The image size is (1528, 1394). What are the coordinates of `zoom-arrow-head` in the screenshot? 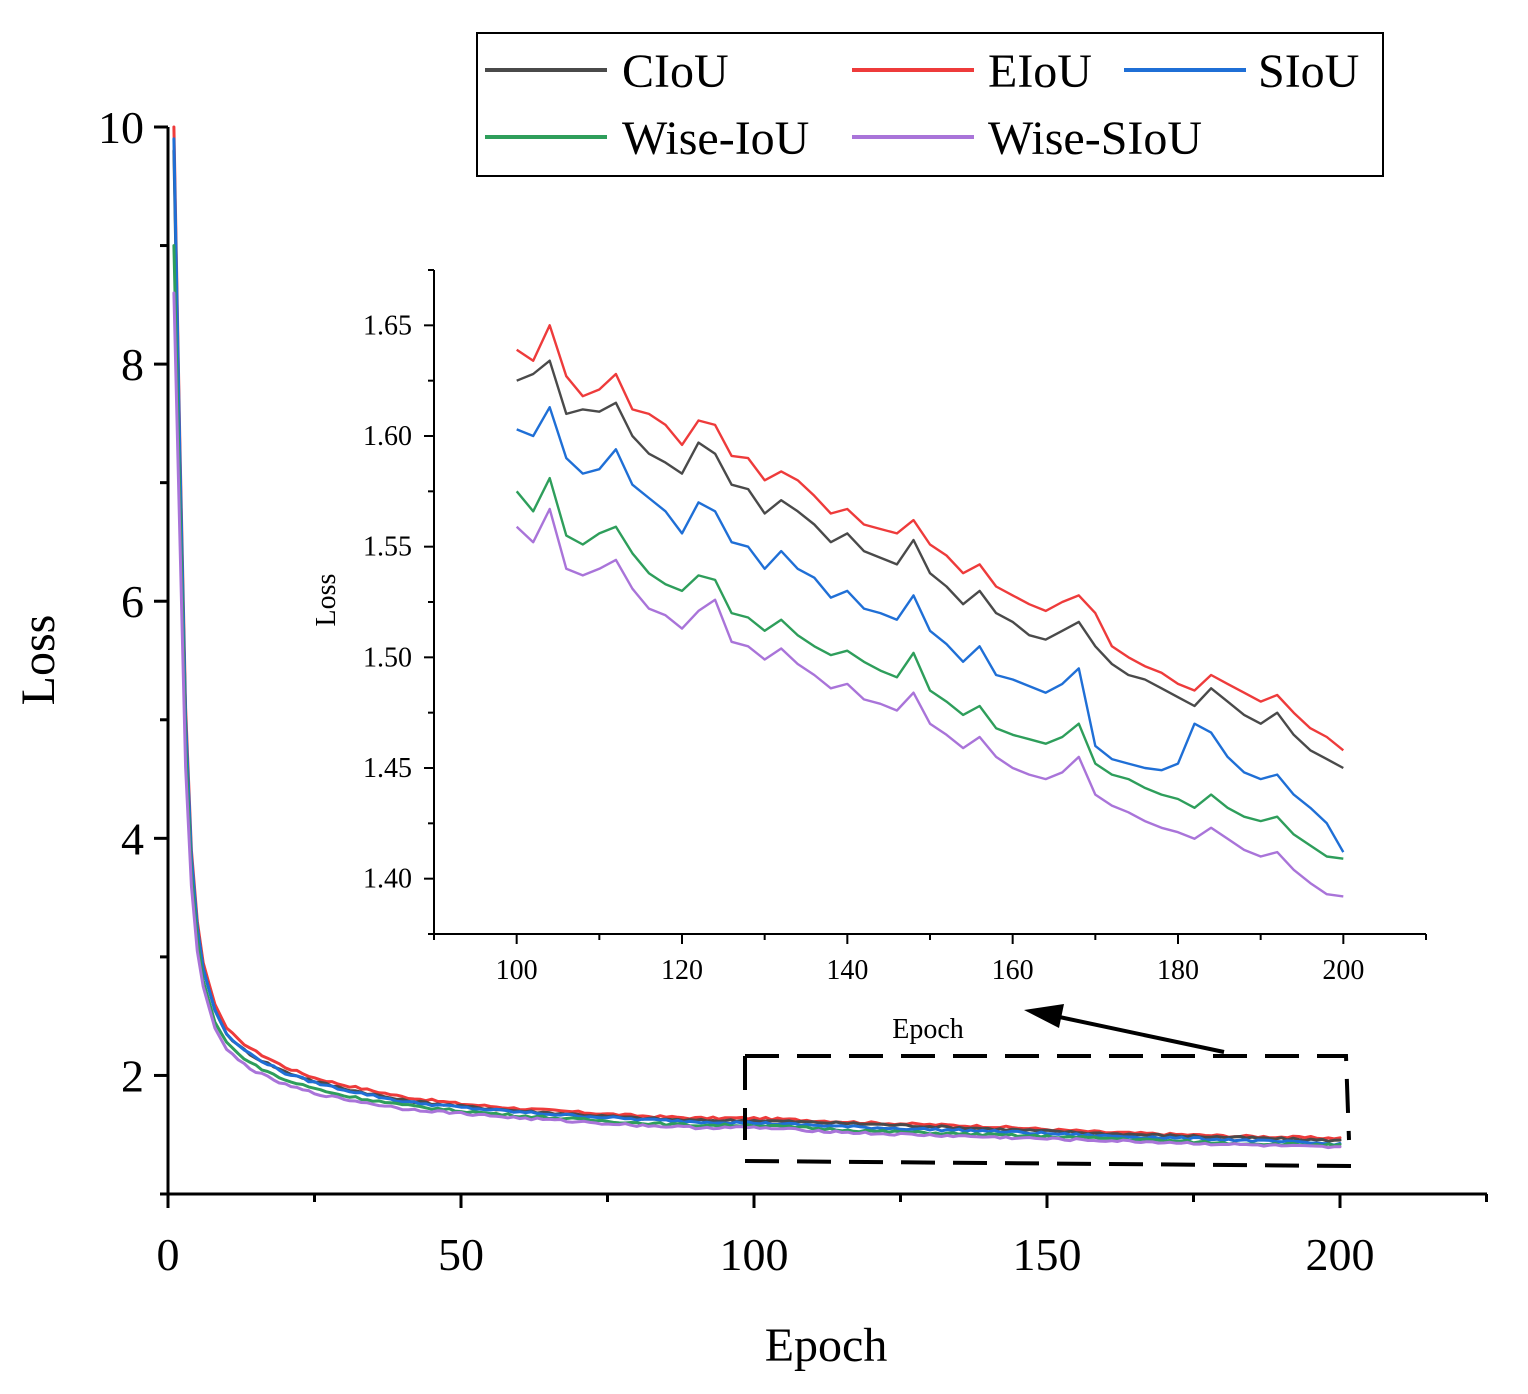 It's located at (1044, 1016).